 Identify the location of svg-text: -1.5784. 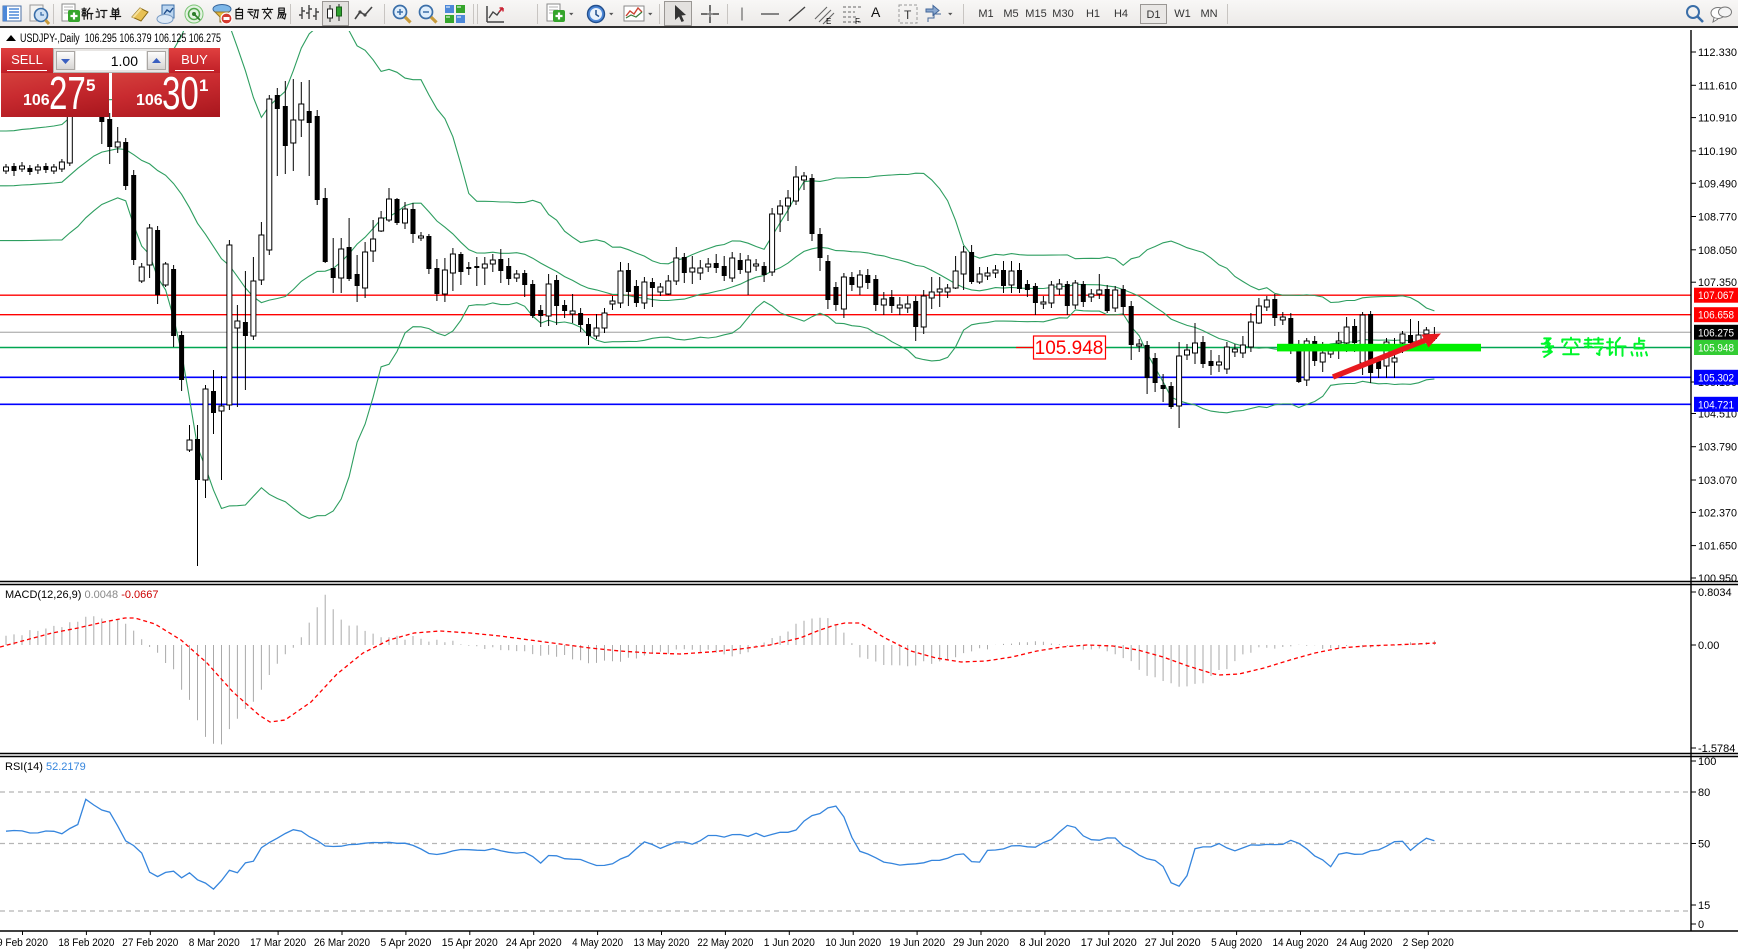
(1716, 749).